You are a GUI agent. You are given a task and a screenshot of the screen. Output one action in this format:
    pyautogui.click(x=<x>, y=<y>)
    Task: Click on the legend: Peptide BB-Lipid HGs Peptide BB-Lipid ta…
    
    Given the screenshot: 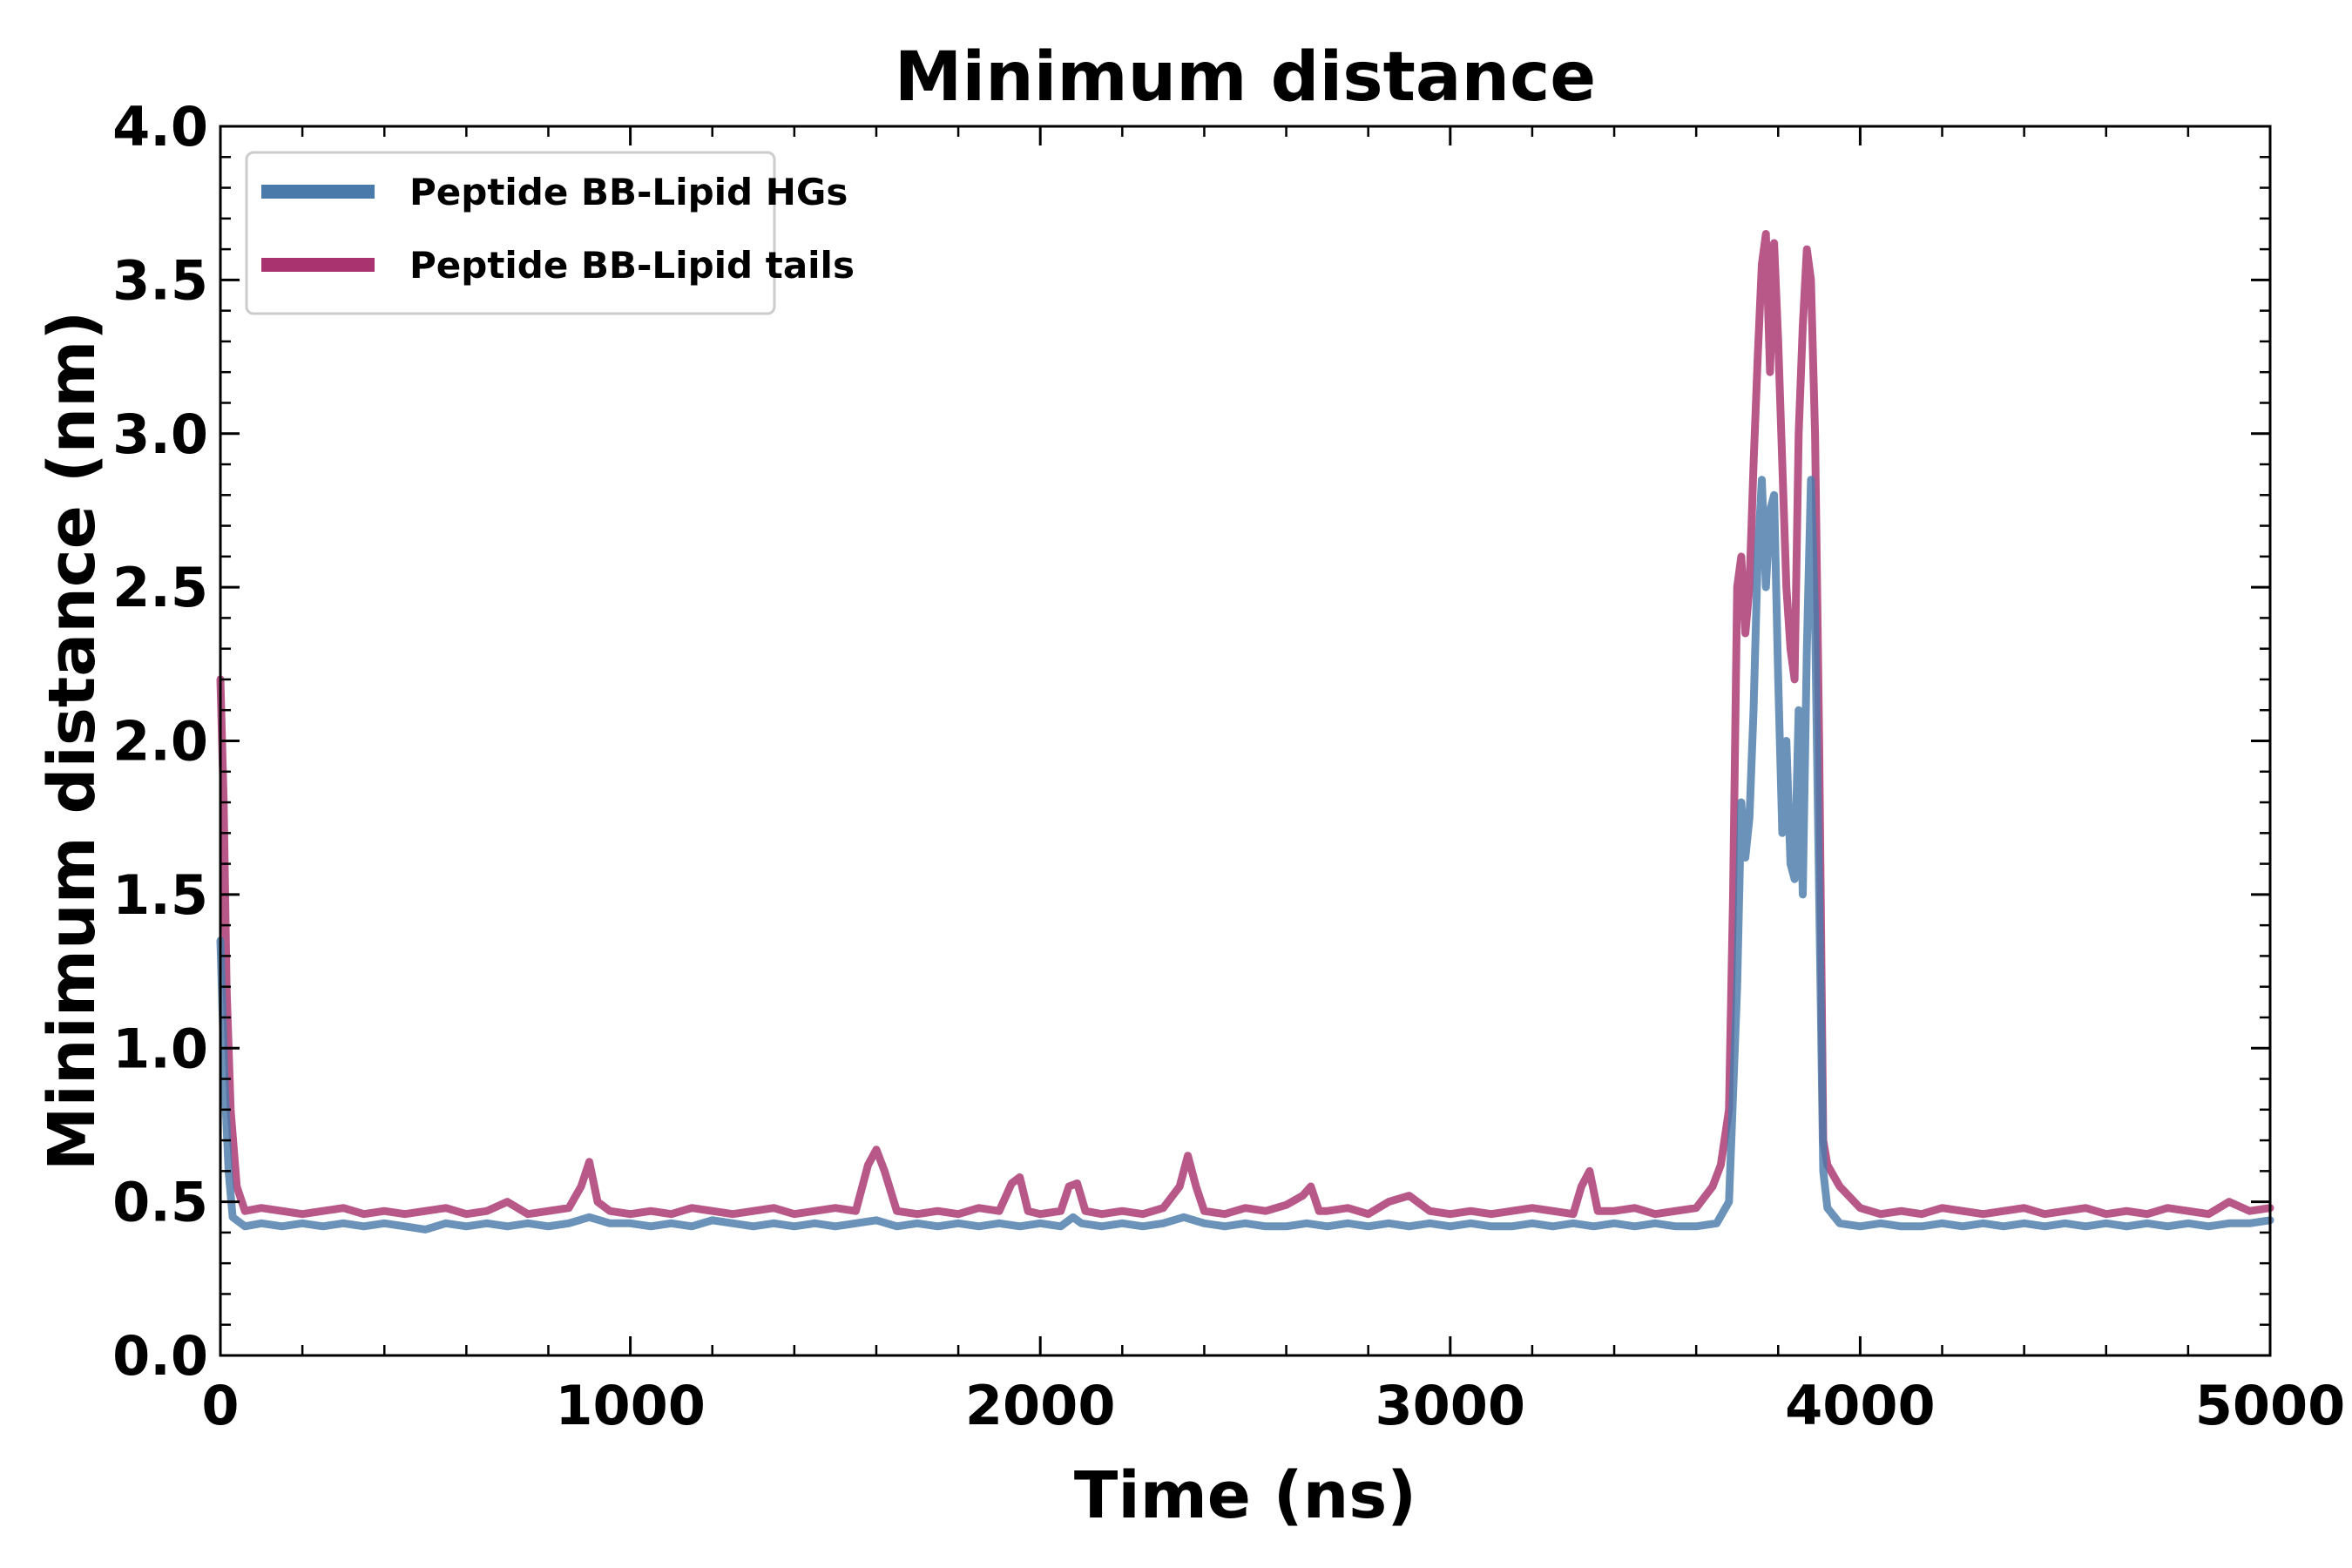 What is the action you would take?
    pyautogui.click(x=550, y=233)
    